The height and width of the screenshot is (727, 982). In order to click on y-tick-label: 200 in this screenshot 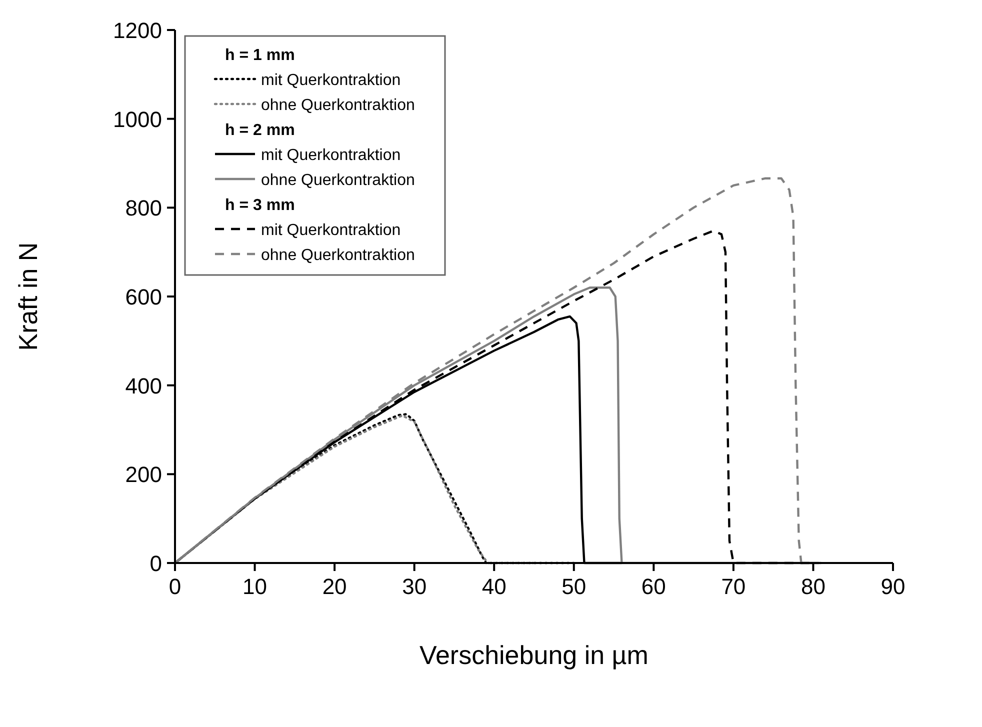, I will do `click(143, 475)`.